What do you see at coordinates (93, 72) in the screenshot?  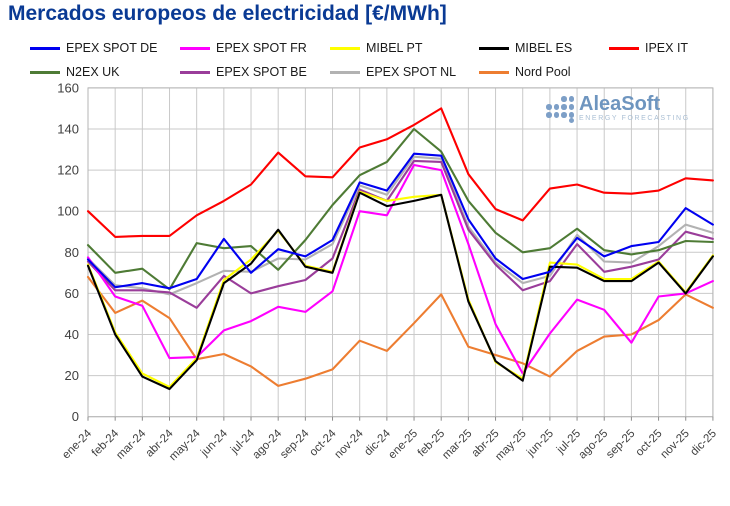 I see `legend-label: N2EX UK` at bounding box center [93, 72].